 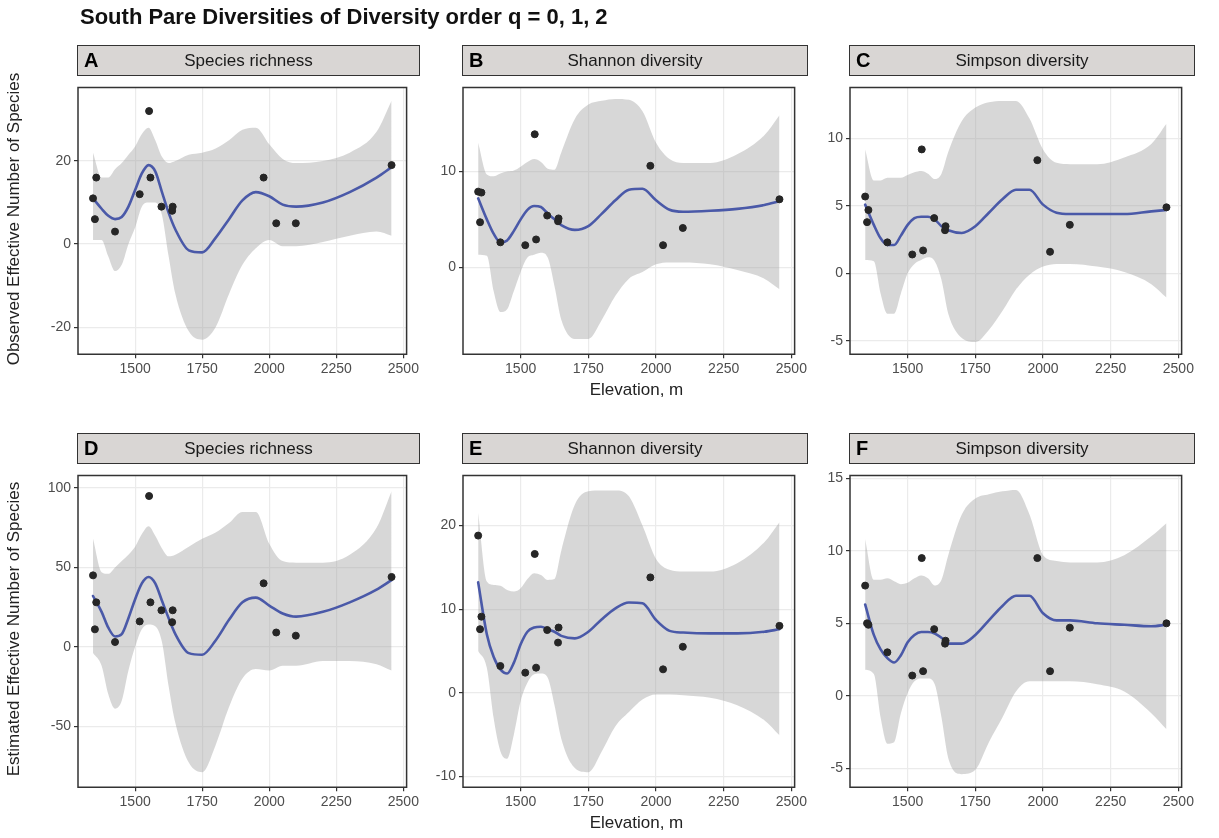 I want to click on text: South Pare Diversities of Diversity order q = 0, 1, 2, so click(x=344, y=17).